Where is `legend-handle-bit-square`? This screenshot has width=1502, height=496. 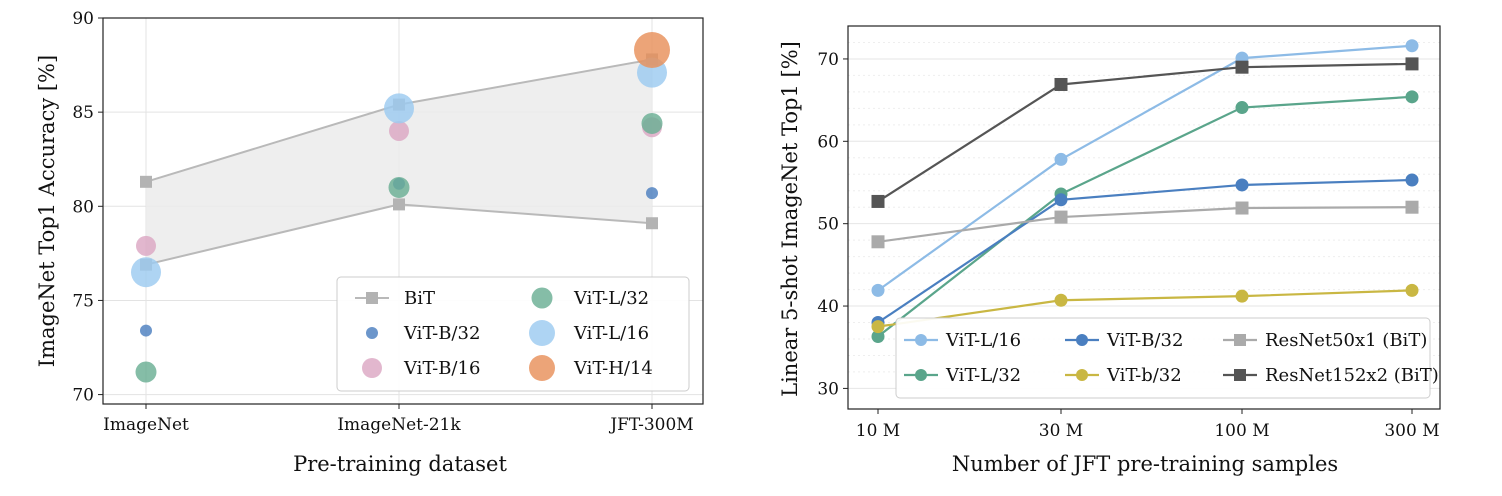
legend-handle-bit-square is located at coordinates (372, 298).